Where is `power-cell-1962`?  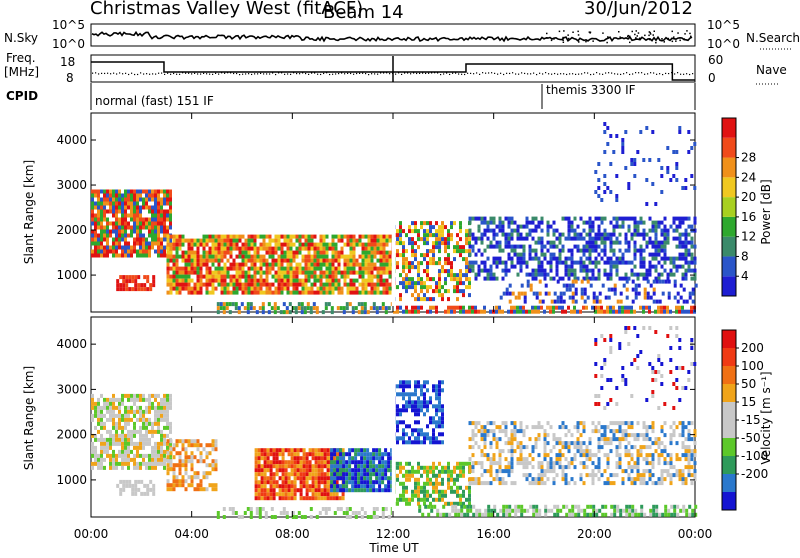
power-cell-1962 is located at coordinates (479, 227).